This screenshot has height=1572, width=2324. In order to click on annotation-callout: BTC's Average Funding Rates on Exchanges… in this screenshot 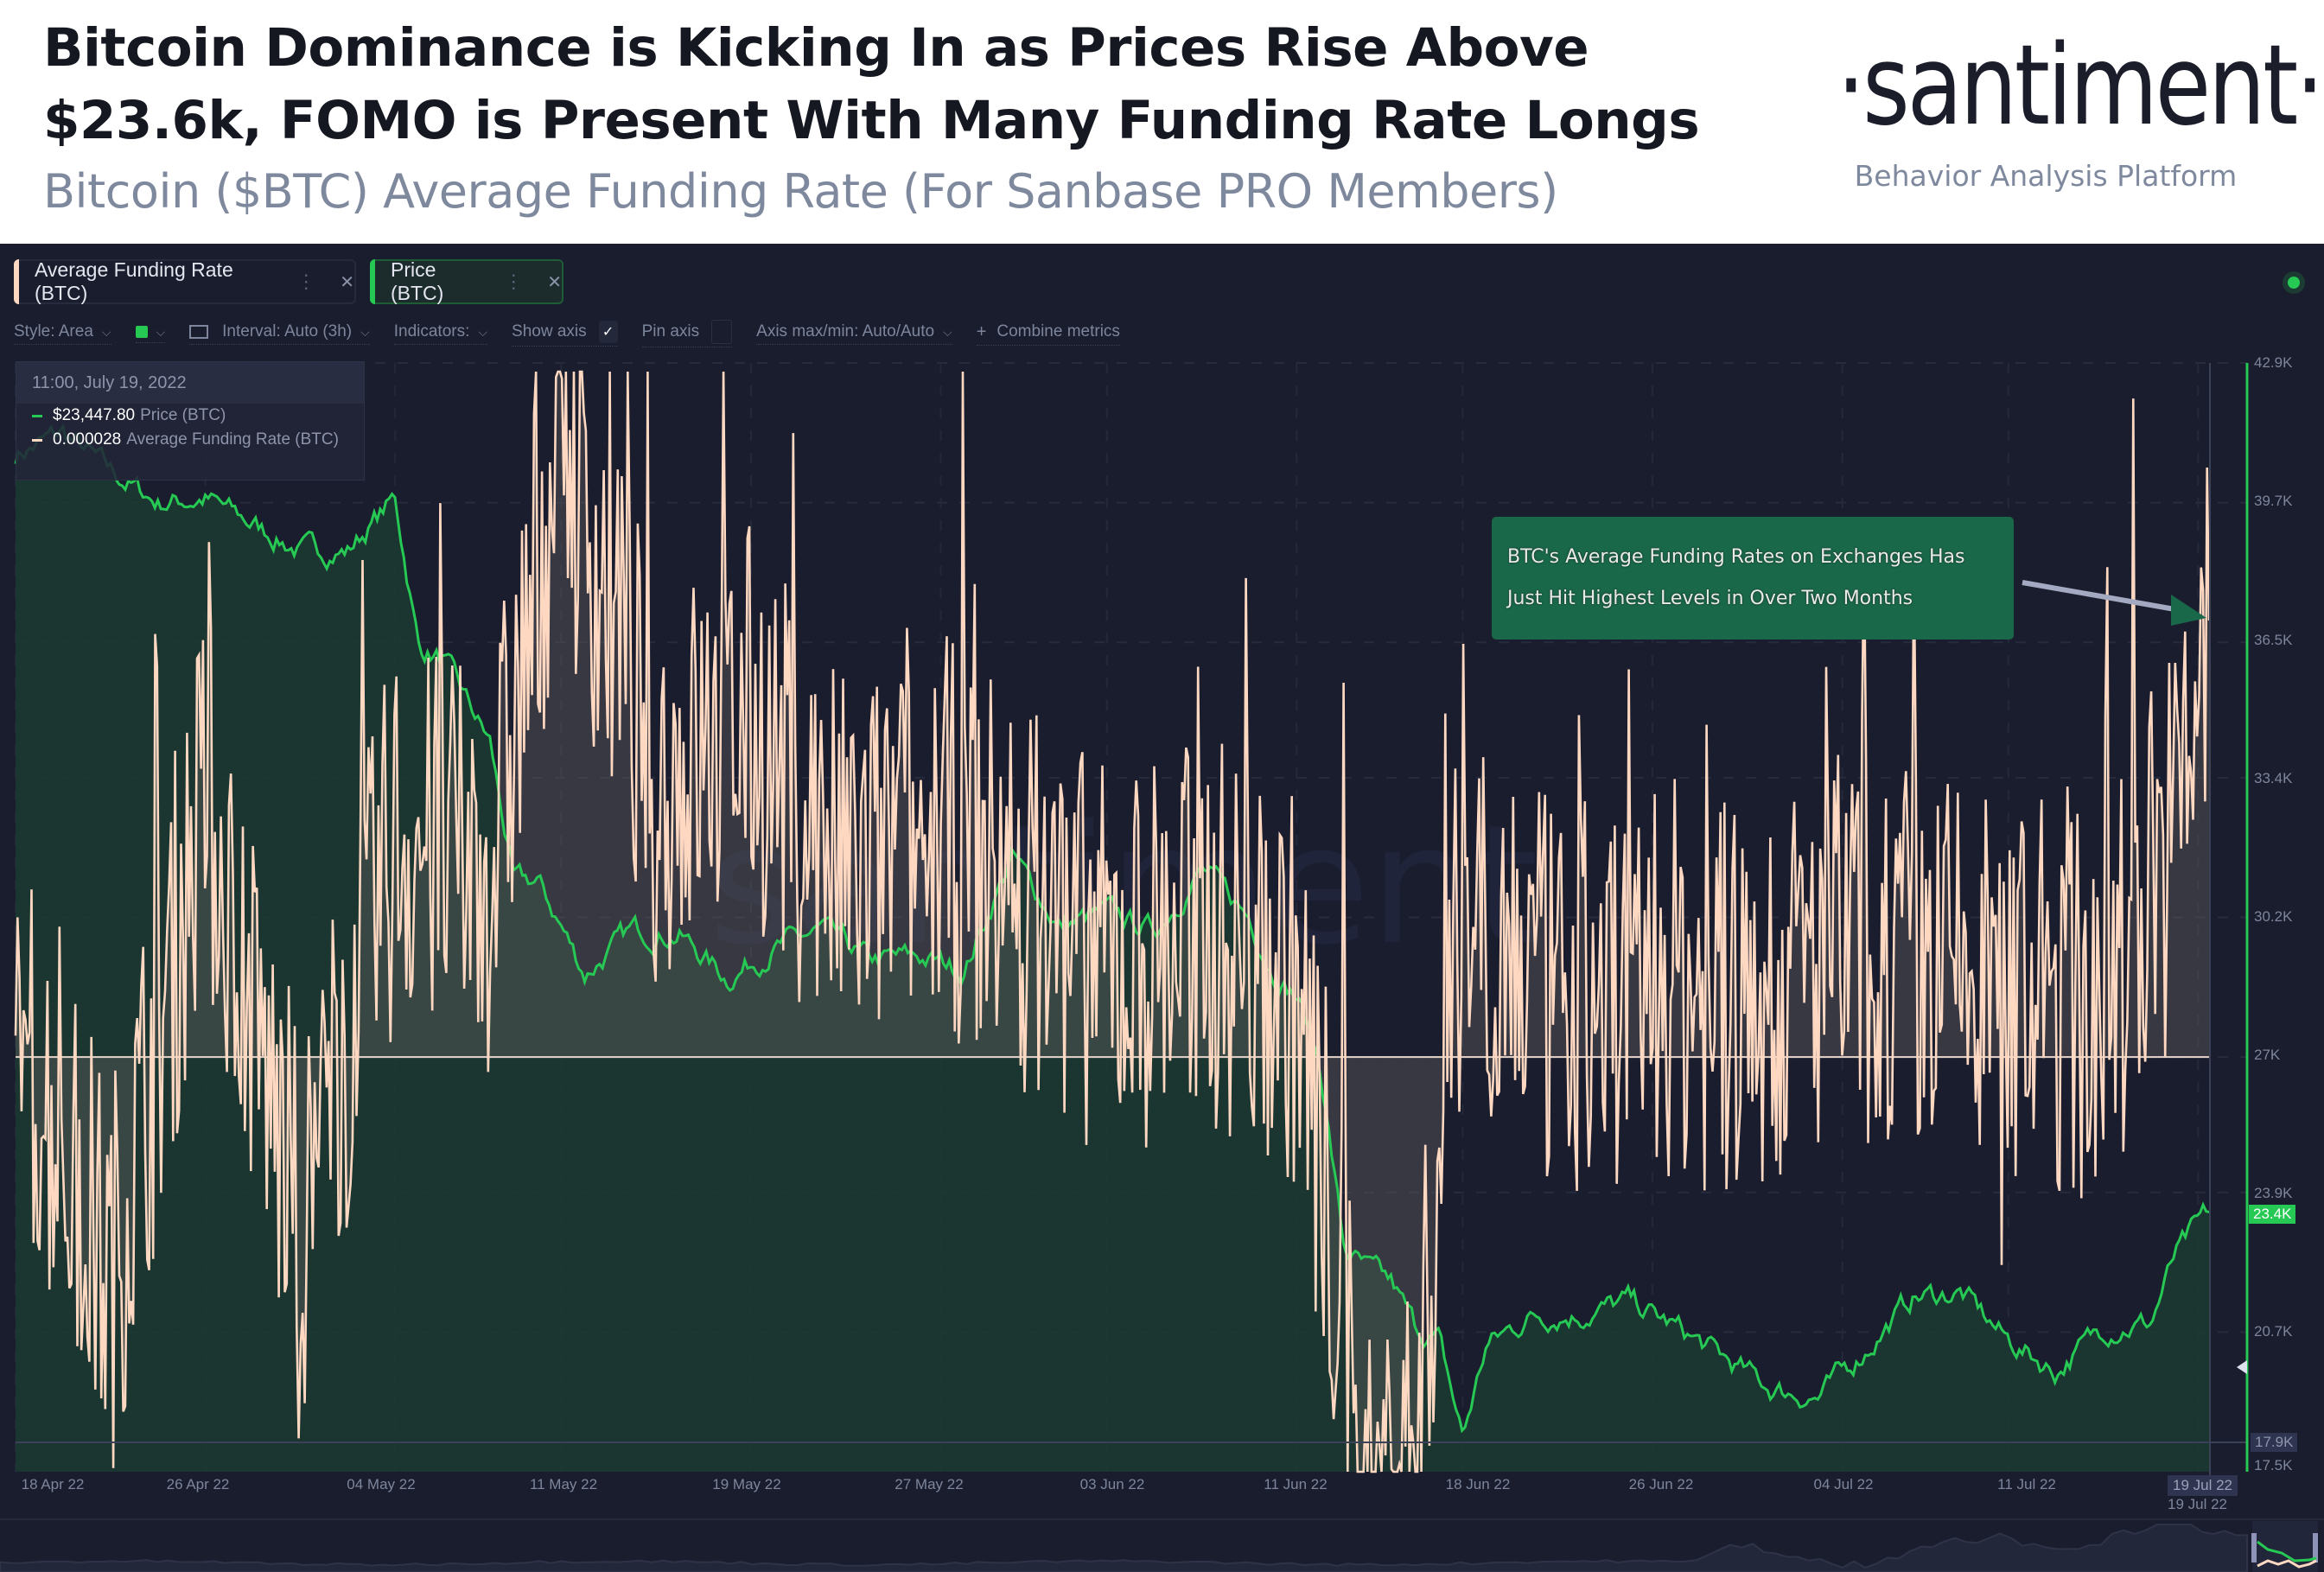, I will do `click(1753, 578)`.